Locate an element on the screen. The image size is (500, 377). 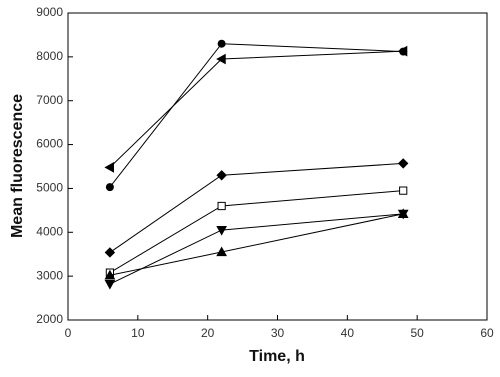
y-tick-label: 4000 is located at coordinates (49, 231).